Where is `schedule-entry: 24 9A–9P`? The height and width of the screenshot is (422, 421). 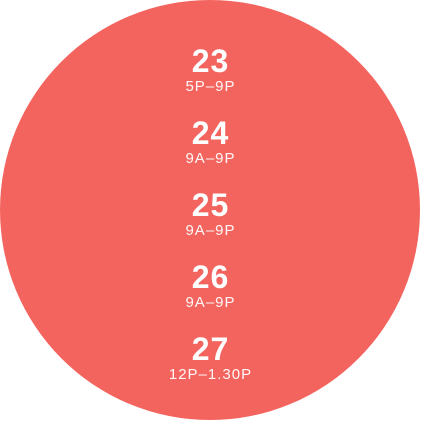
schedule-entry: 24 9A–9P is located at coordinates (210, 151).